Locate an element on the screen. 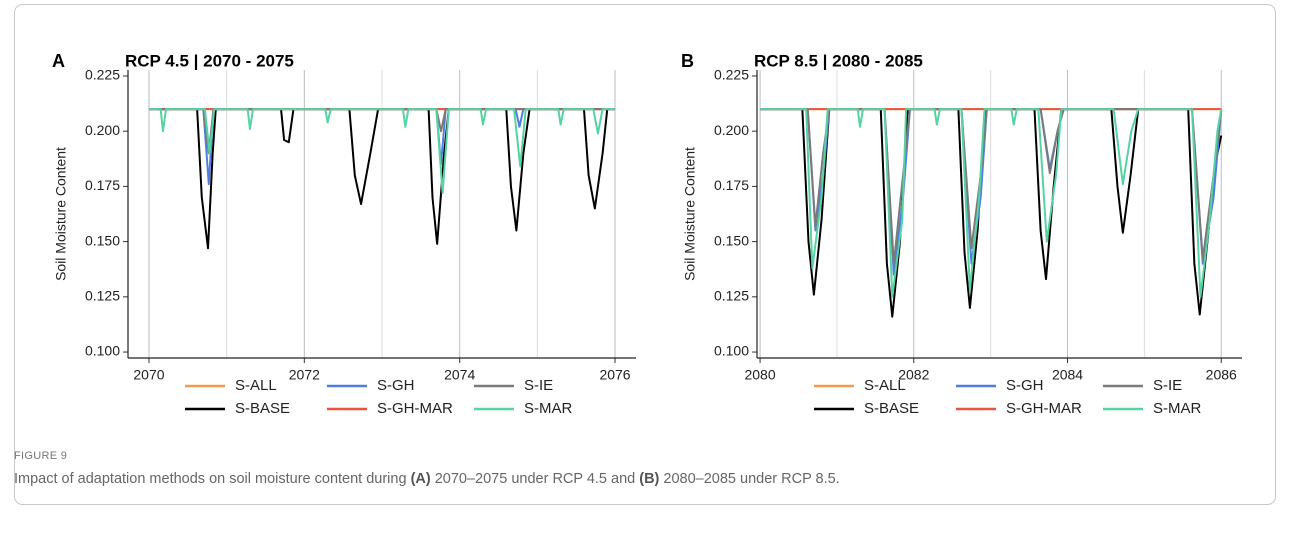 Image resolution: width=1290 pixels, height=541 pixels. chart-title: RCP 4.5 | 2070 - 2075 is located at coordinates (209, 60).